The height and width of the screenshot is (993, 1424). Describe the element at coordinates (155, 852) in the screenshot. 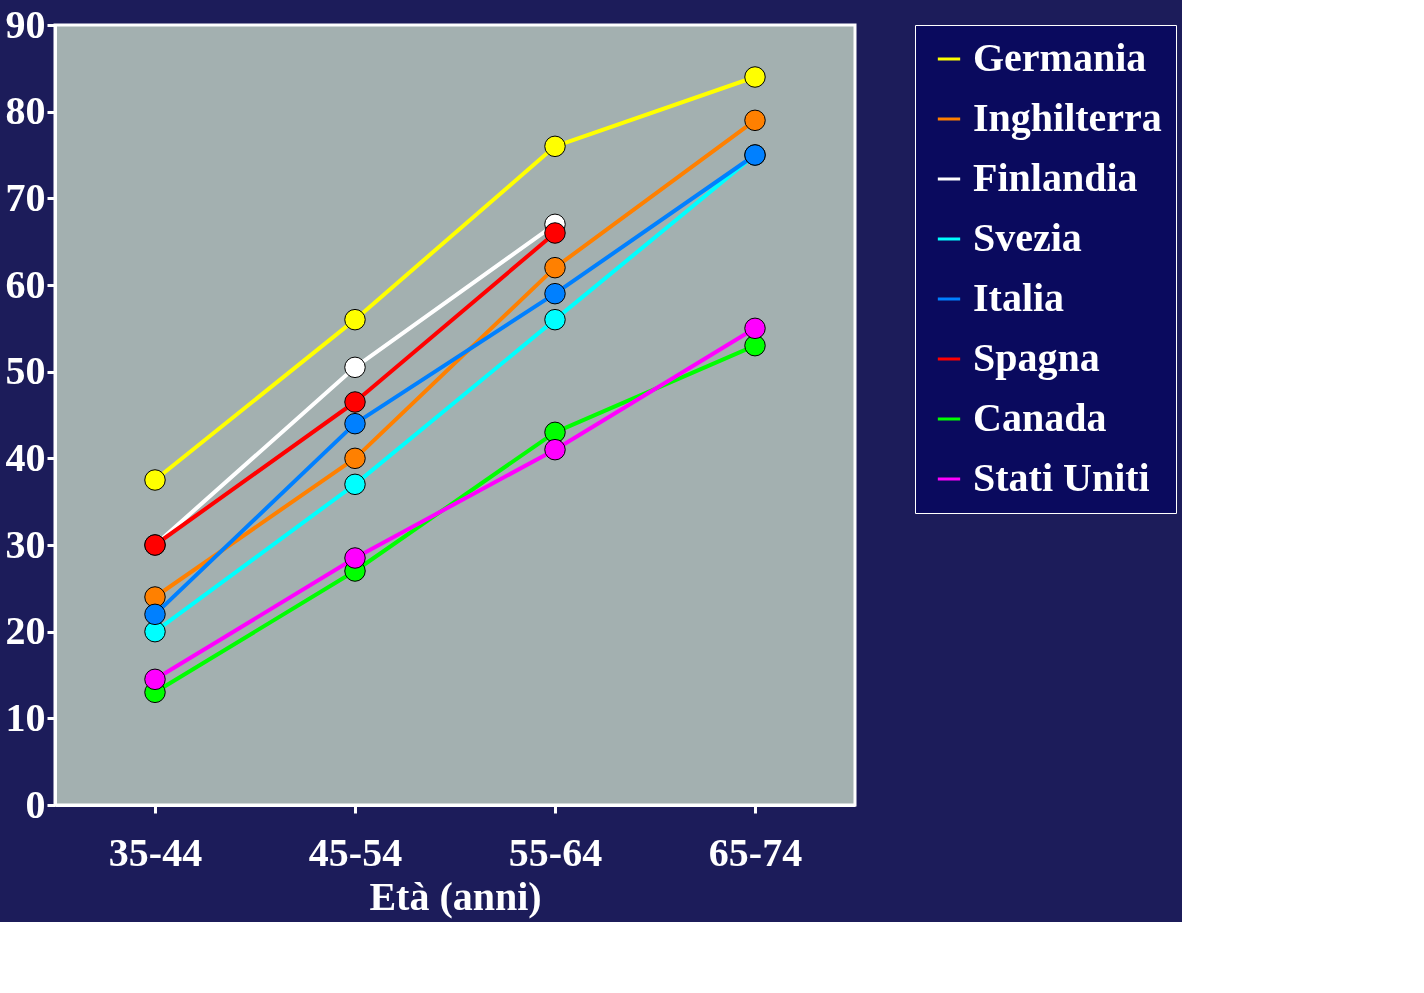

I see `x-tick-label: 35-44` at that location.